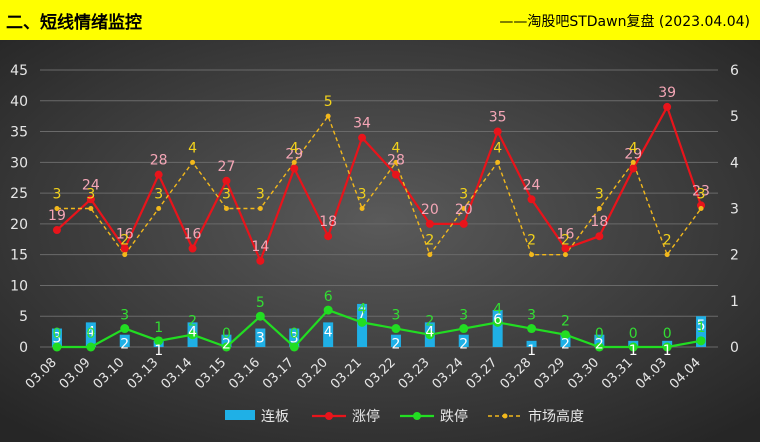 This screenshot has height=442, width=760. I want to click on y2-tick-label: 2, so click(734, 256).